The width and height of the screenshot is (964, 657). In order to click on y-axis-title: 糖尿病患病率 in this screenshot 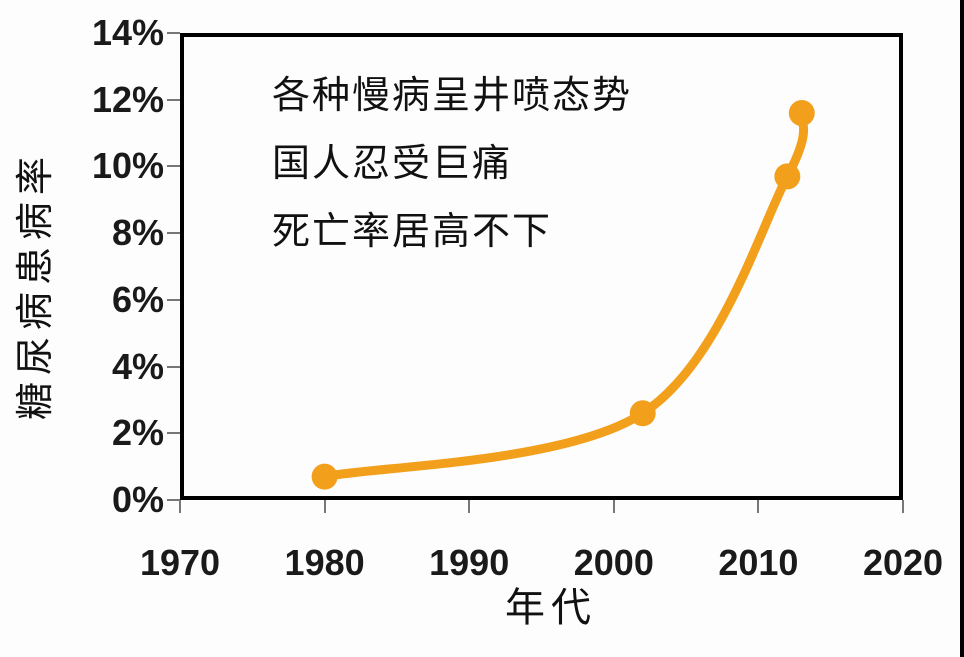, I will do `click(36, 285)`.